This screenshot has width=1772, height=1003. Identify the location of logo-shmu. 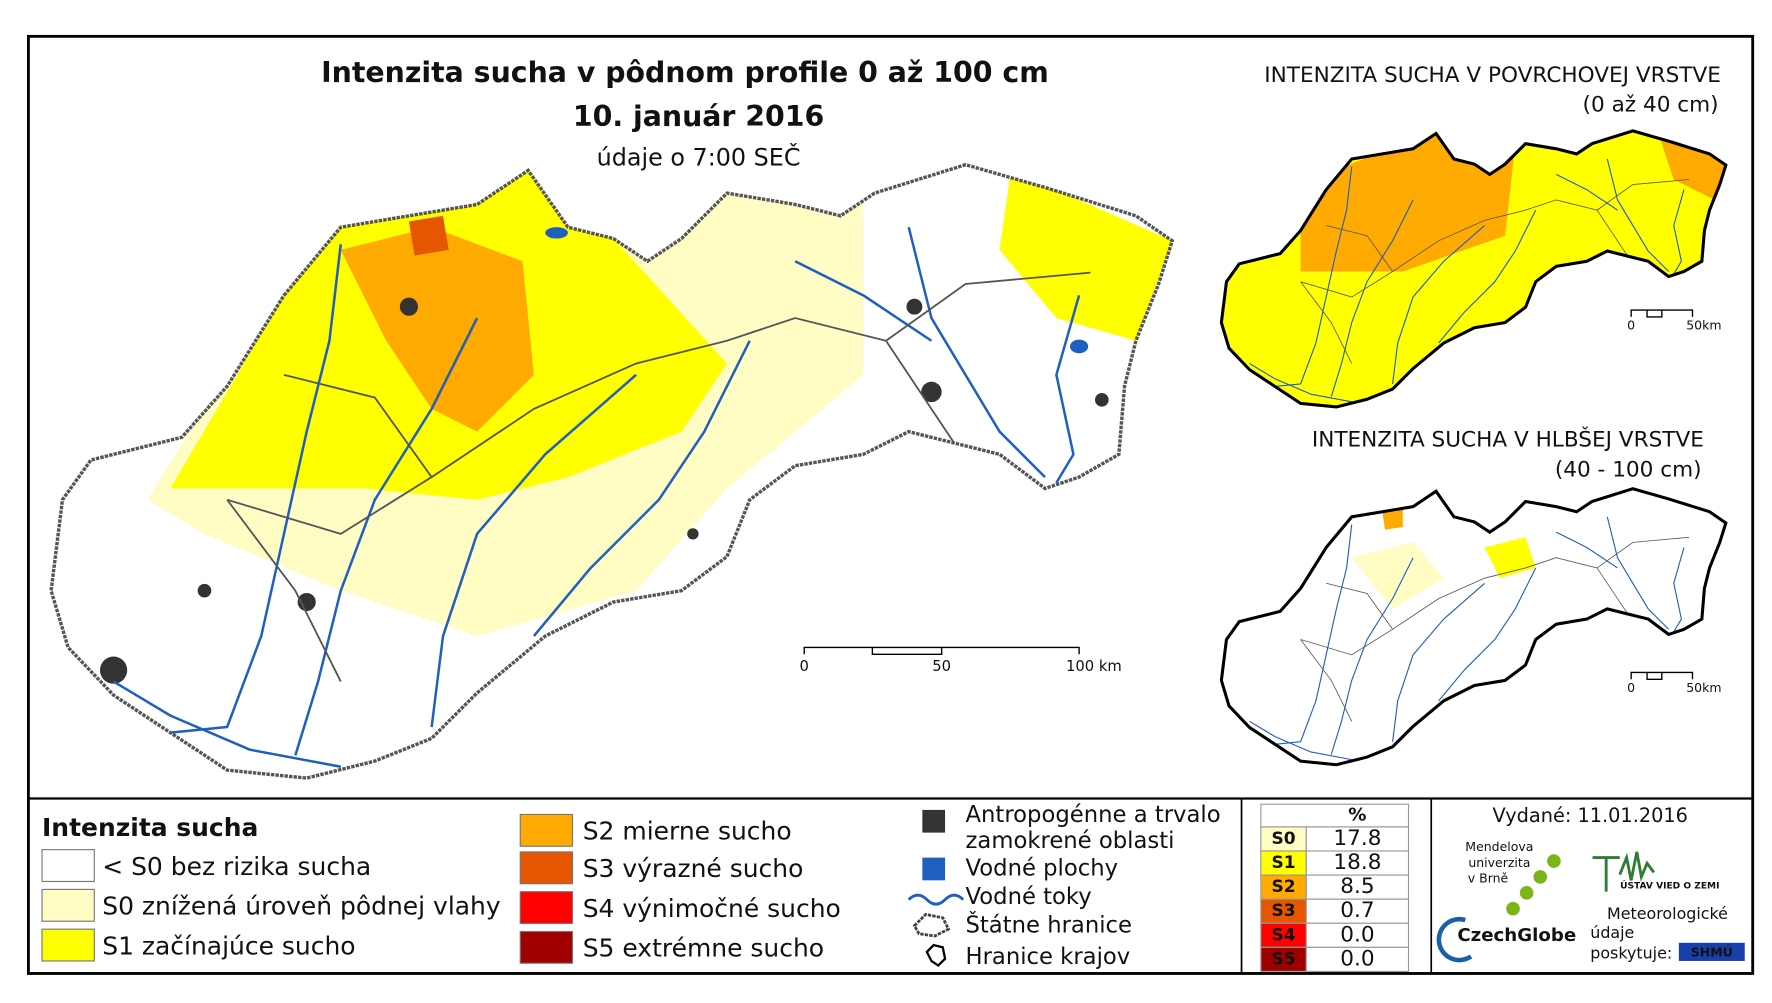
(1711, 951).